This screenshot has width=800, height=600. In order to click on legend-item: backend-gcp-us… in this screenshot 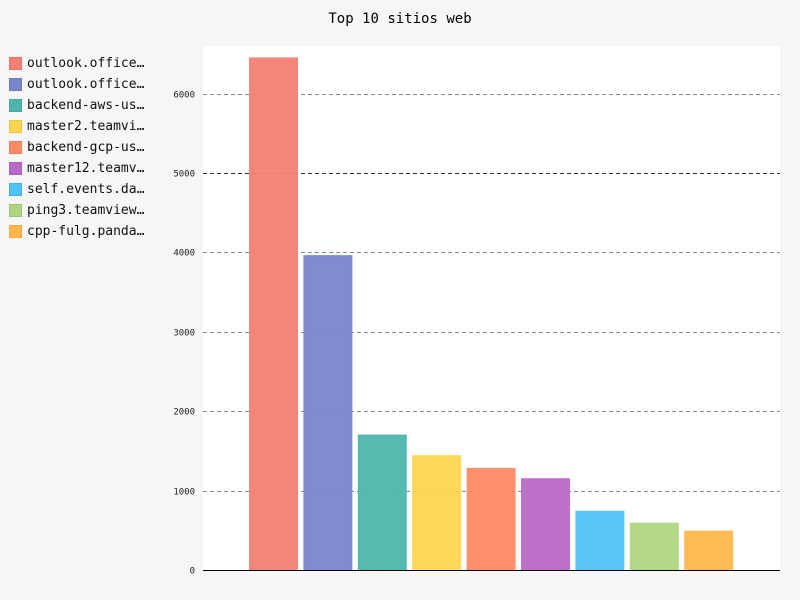, I will do `click(84, 147)`.